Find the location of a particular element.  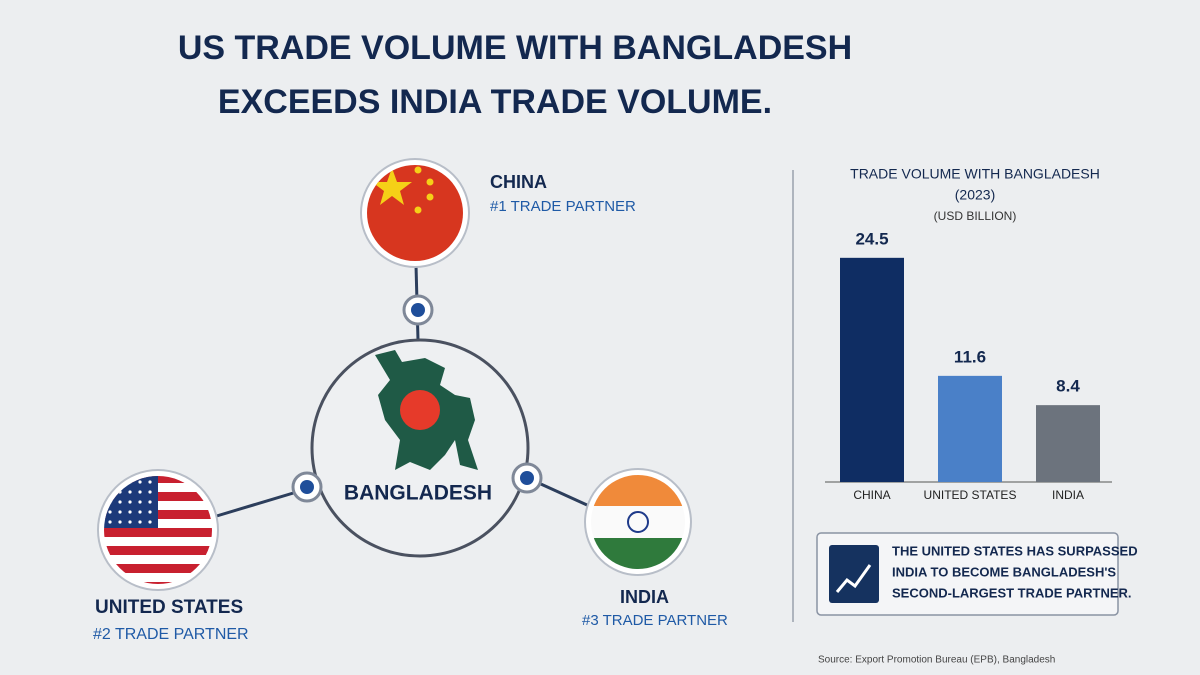

value-label: 11.6 is located at coordinates (970, 356).